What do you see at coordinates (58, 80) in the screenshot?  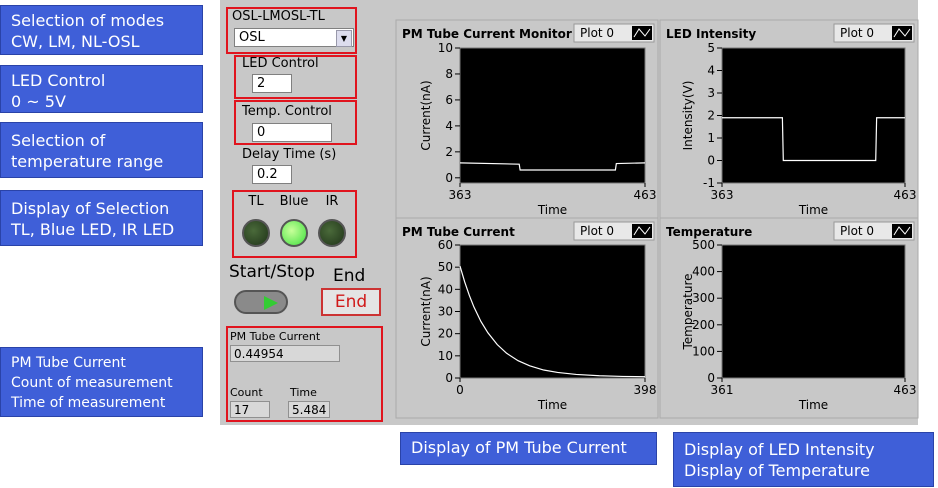 I see `note-line: LED Control` at bounding box center [58, 80].